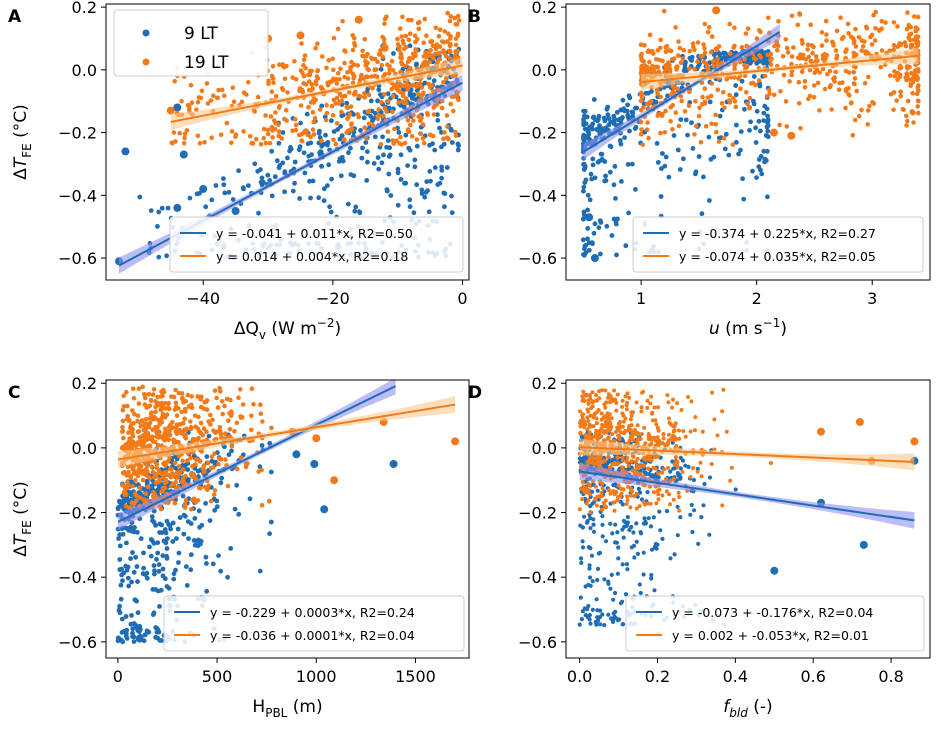 This screenshot has height=730, width=941. What do you see at coordinates (316, 676) in the screenshot?
I see `x-tick-label: 1000` at bounding box center [316, 676].